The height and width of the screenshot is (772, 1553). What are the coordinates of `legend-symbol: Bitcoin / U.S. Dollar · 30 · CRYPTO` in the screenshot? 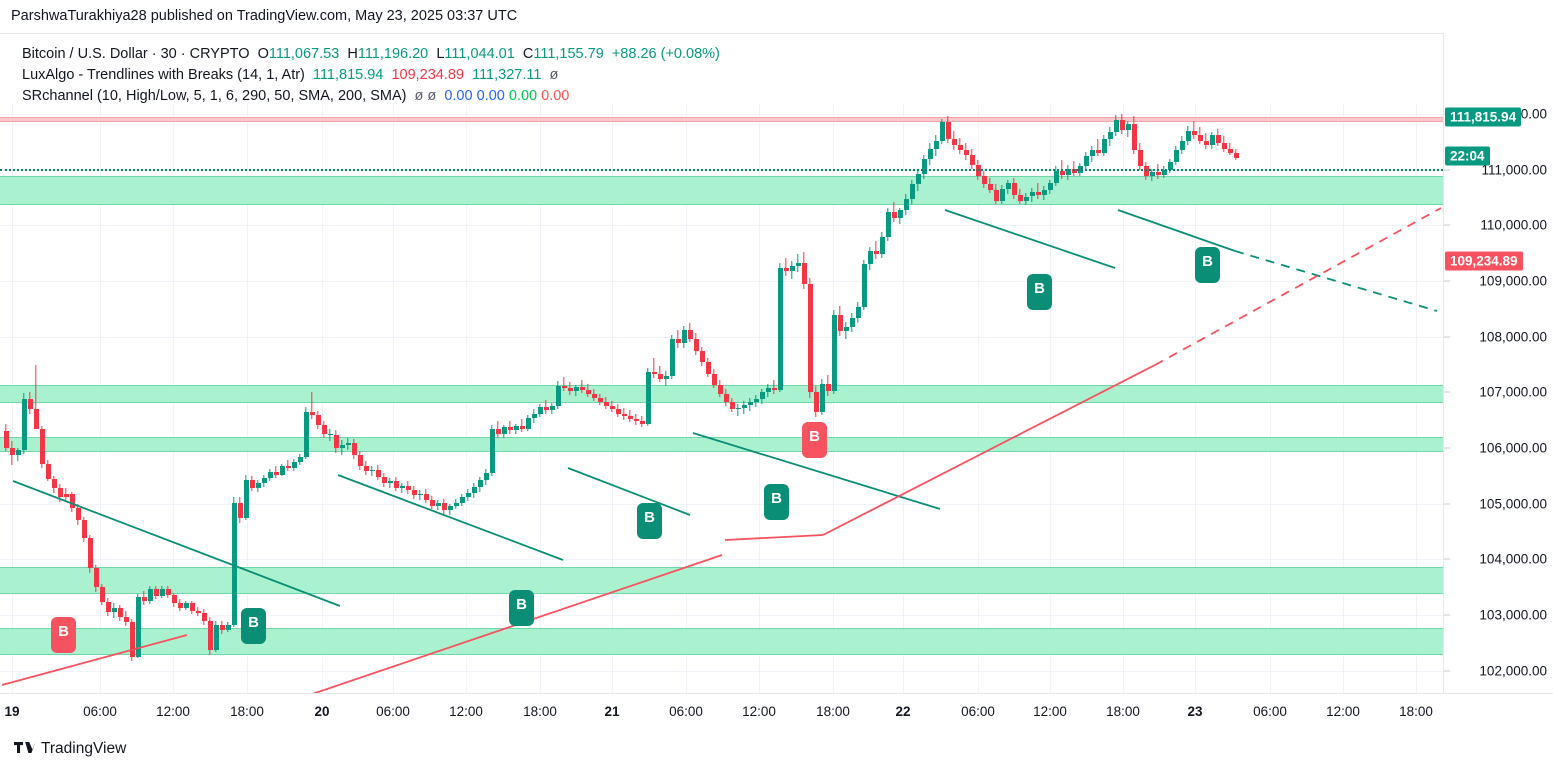 It's located at (136, 54).